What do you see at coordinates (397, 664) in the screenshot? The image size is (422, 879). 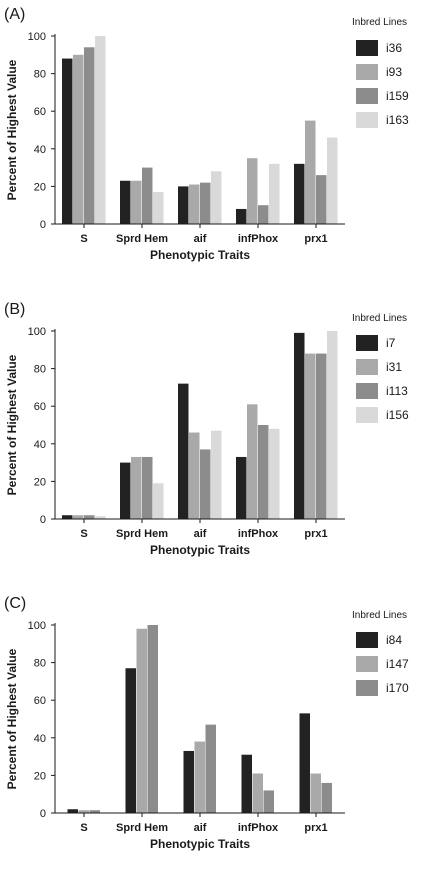 I see `legend-label: i147` at bounding box center [397, 664].